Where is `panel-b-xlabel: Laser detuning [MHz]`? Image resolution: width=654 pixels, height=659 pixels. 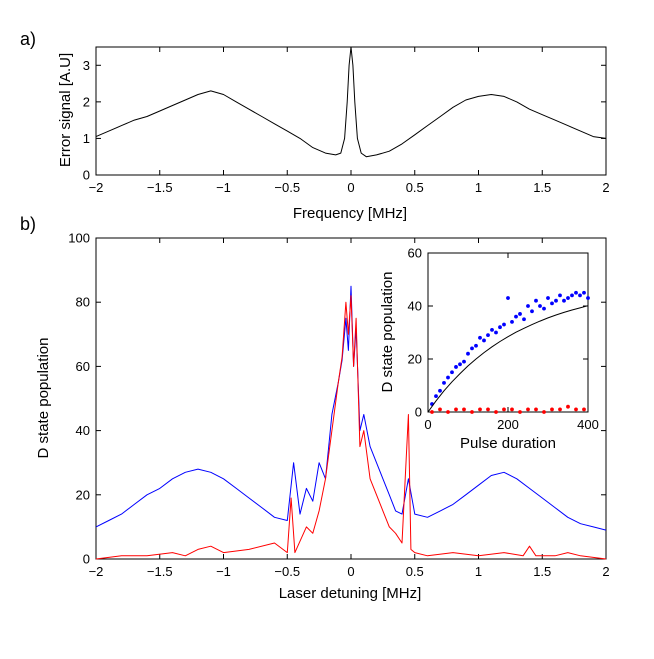 panel-b-xlabel: Laser detuning [MHz] is located at coordinates (350, 593).